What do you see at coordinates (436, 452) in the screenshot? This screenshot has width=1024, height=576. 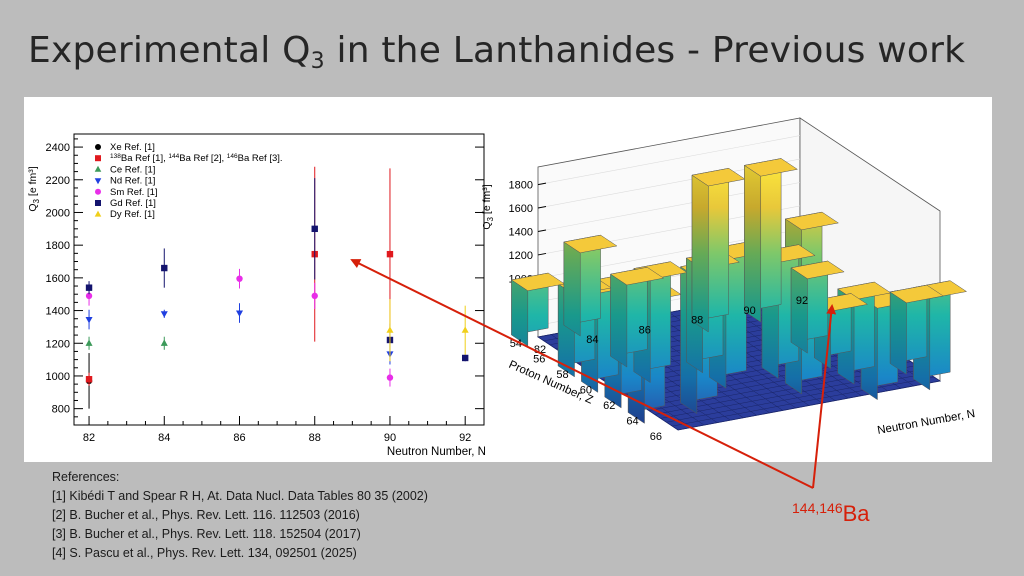 I see `x-axis-label: Neutron Number, N` at bounding box center [436, 452].